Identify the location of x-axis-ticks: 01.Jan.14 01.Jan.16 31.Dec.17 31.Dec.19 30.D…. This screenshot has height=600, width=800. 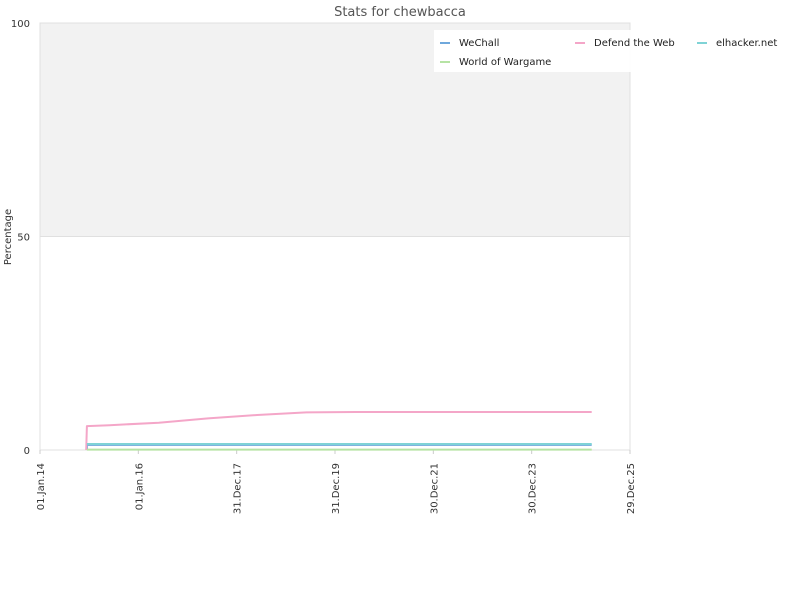
(336, 482).